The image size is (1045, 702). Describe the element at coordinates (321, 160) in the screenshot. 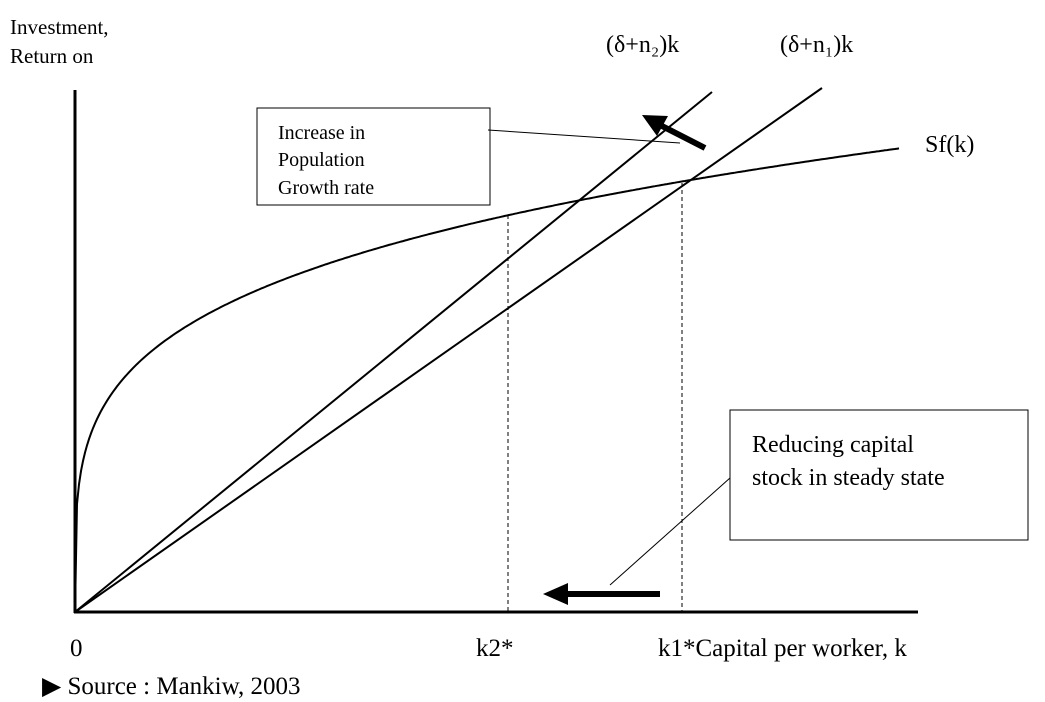

I see `box-text: Population` at that location.